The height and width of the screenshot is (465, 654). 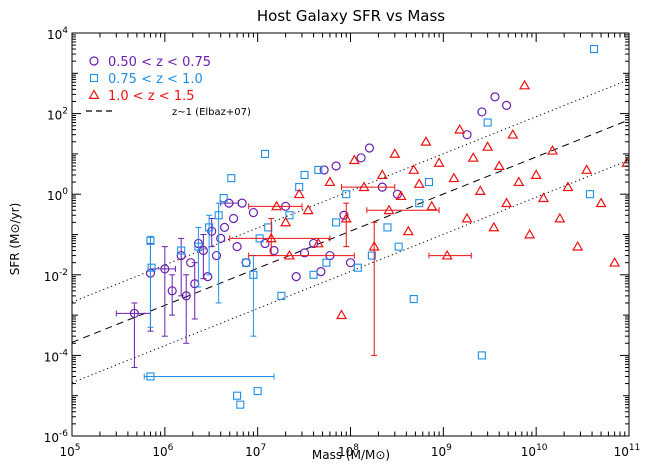 I want to click on legend-label: 0.75 < z < 1.0, so click(x=155, y=79).